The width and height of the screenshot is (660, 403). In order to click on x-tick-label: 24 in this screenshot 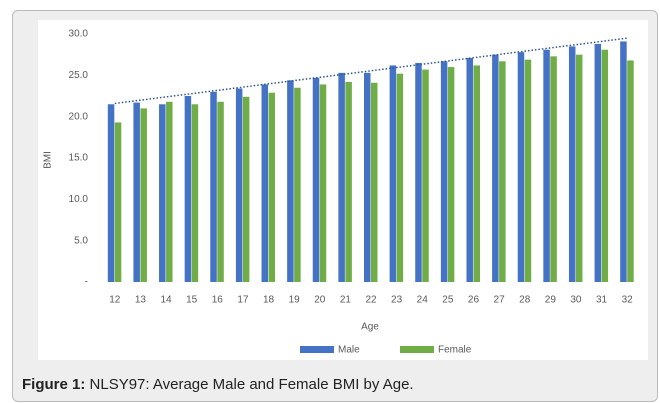, I will do `click(423, 300)`.